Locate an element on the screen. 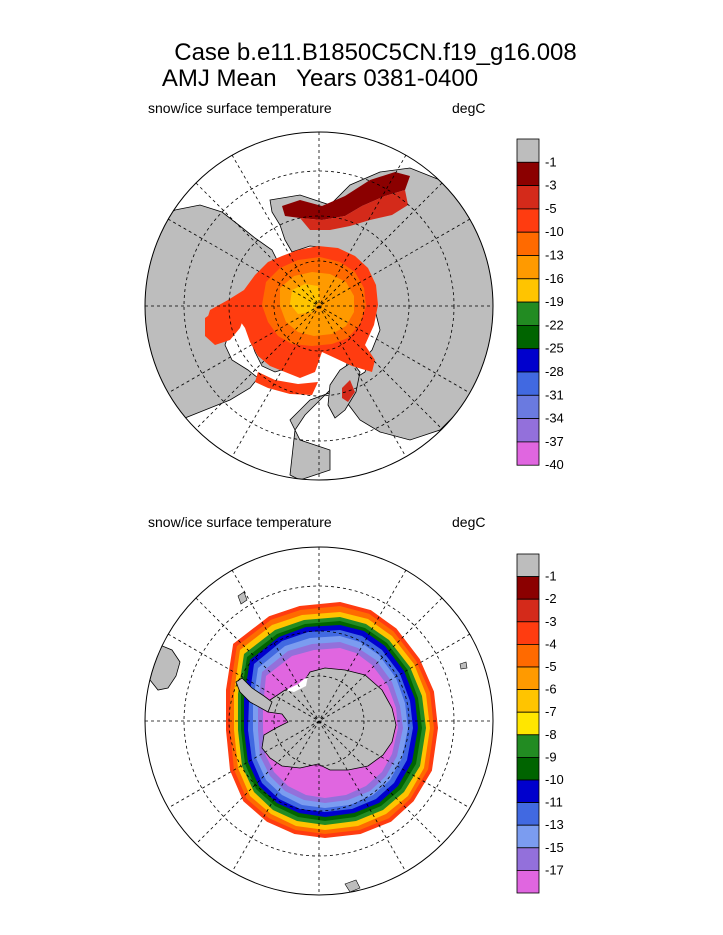 The image size is (723, 935). top-units-label: degC is located at coordinates (469, 108).